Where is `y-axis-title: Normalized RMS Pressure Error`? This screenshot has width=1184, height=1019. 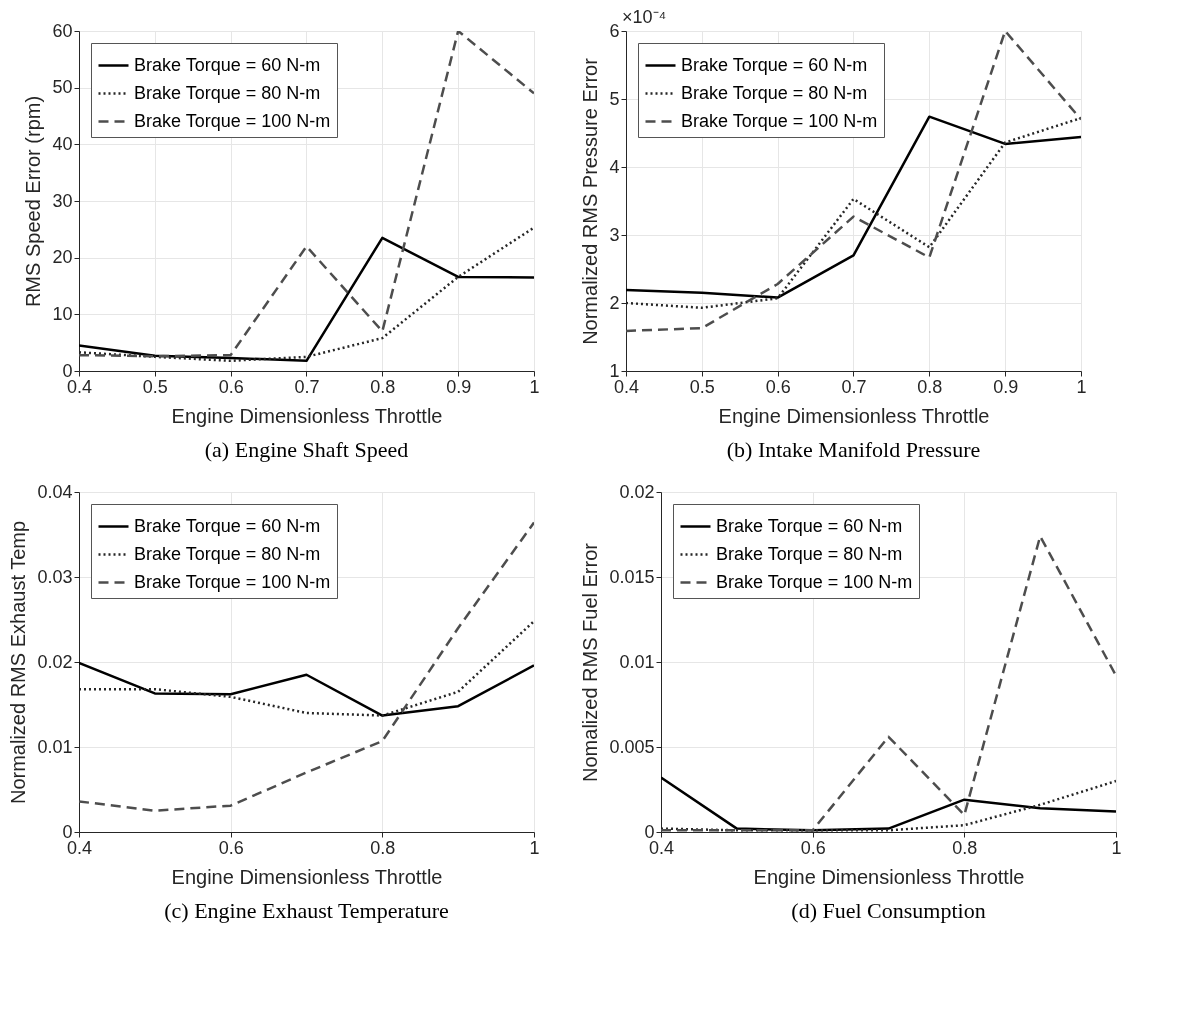
y-axis-title: Normalized RMS Pressure Error is located at coordinates (590, 201).